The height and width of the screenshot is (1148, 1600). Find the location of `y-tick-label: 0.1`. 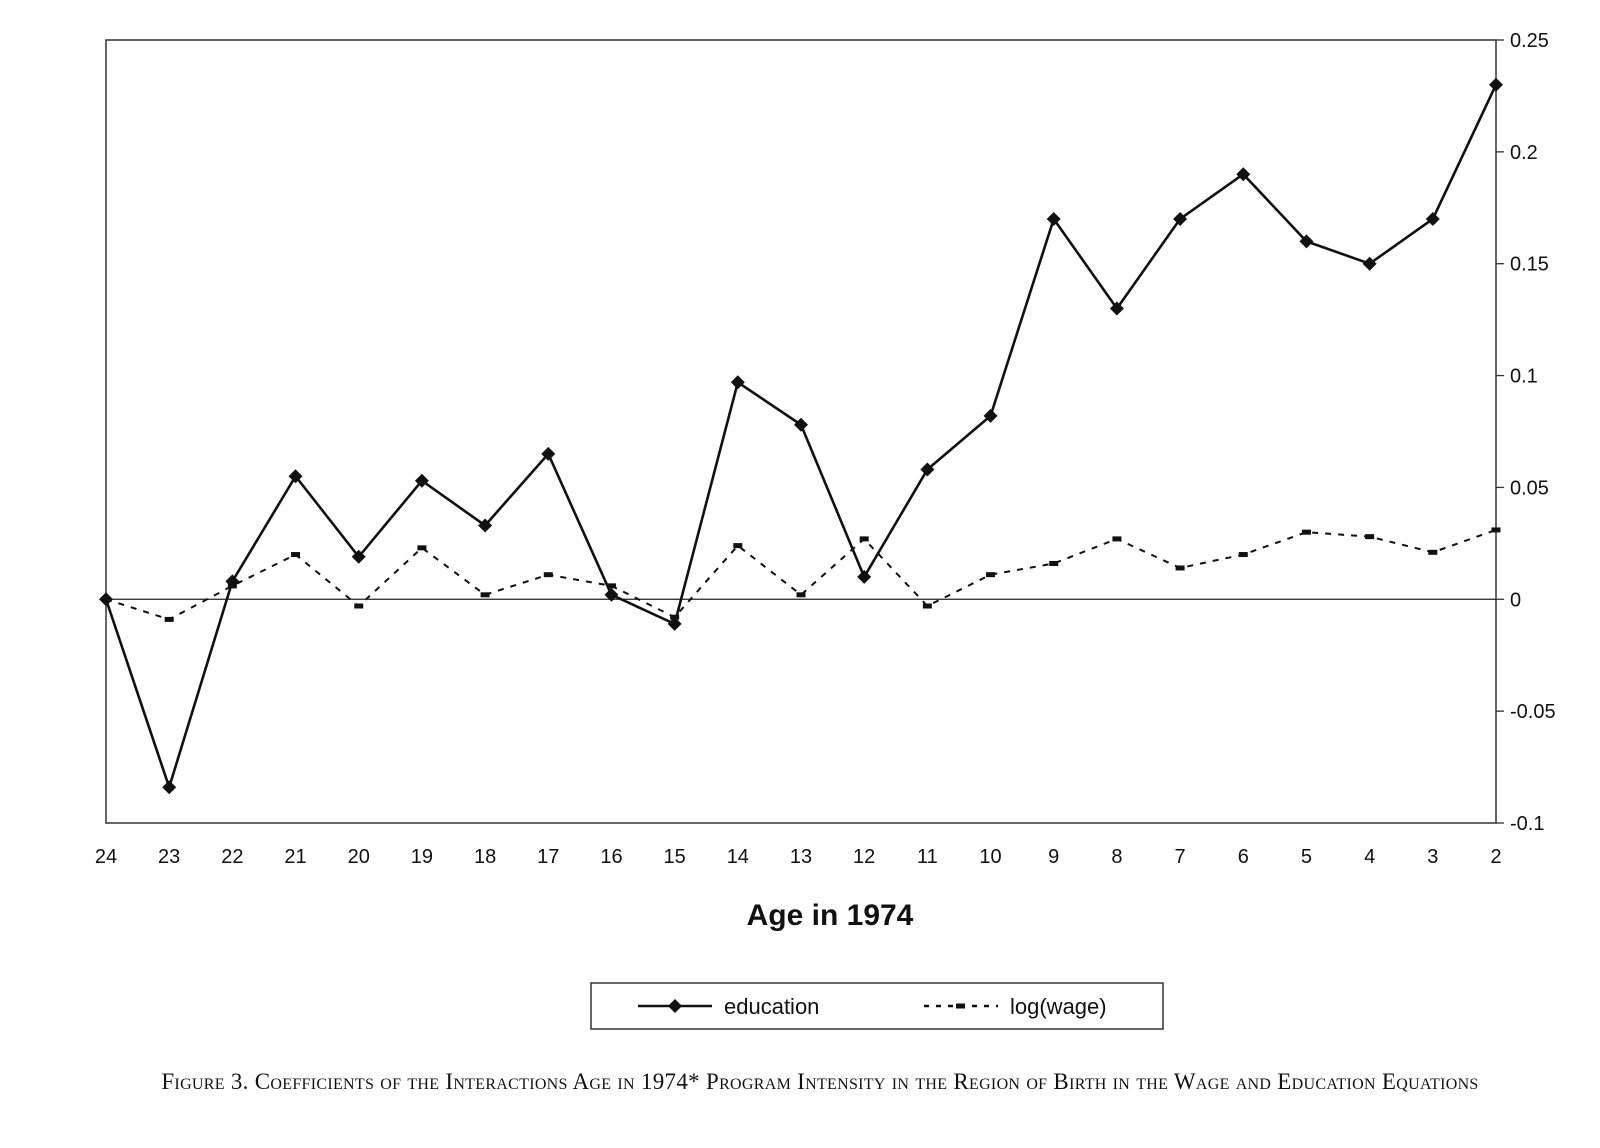

y-tick-label: 0.1 is located at coordinates (1524, 377).